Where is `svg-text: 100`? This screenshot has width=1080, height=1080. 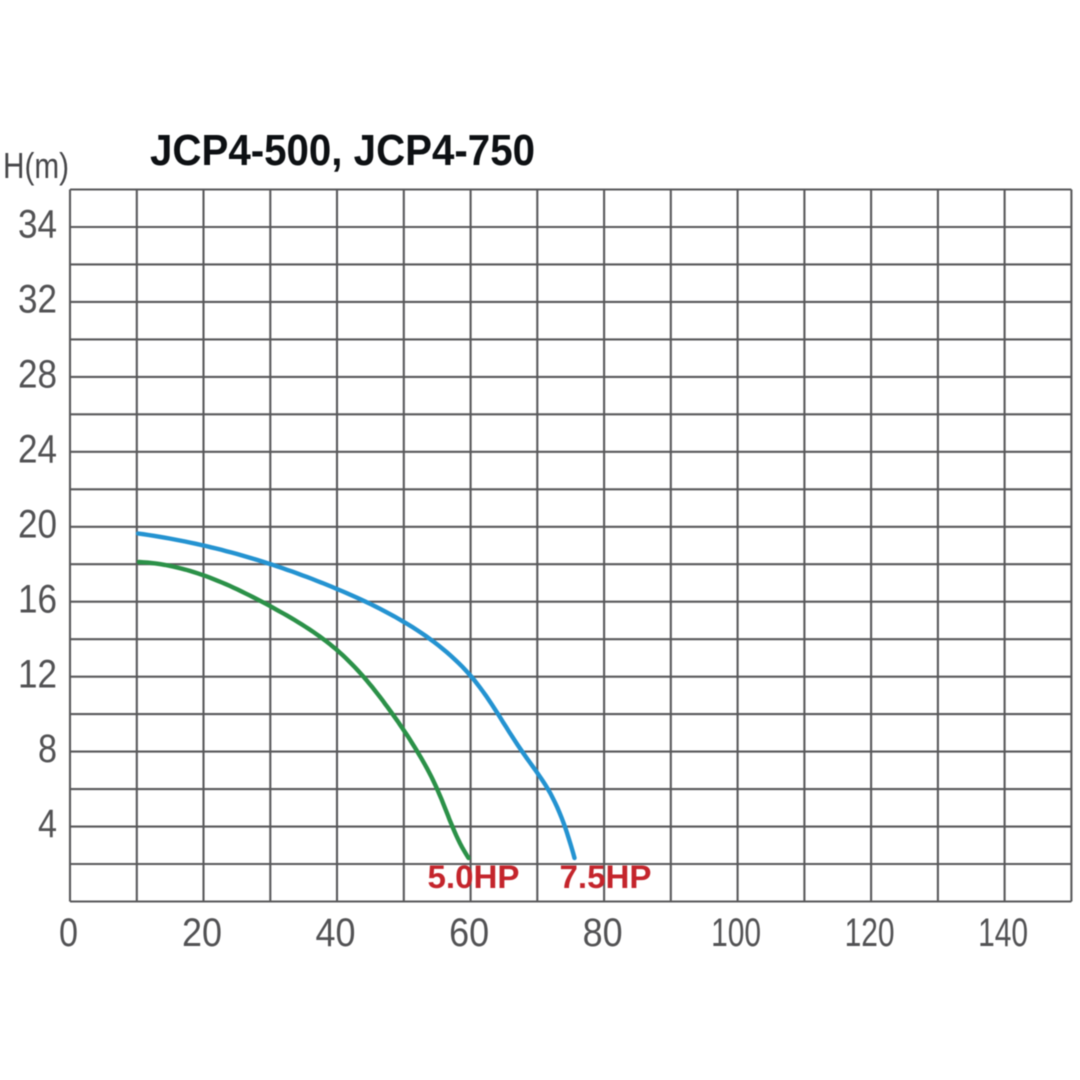
svg-text: 100 is located at coordinates (736, 933).